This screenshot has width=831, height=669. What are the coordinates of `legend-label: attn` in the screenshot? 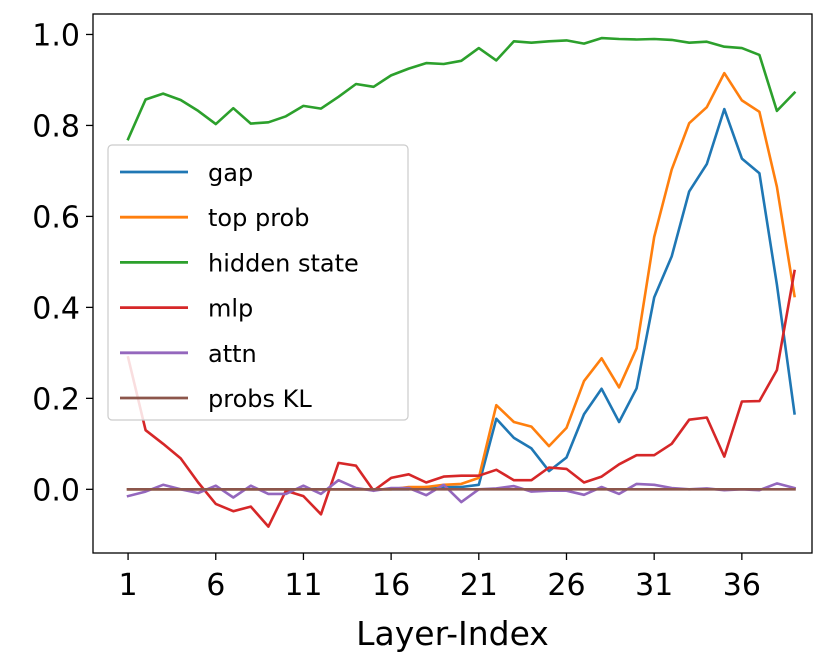 It's located at (232, 354).